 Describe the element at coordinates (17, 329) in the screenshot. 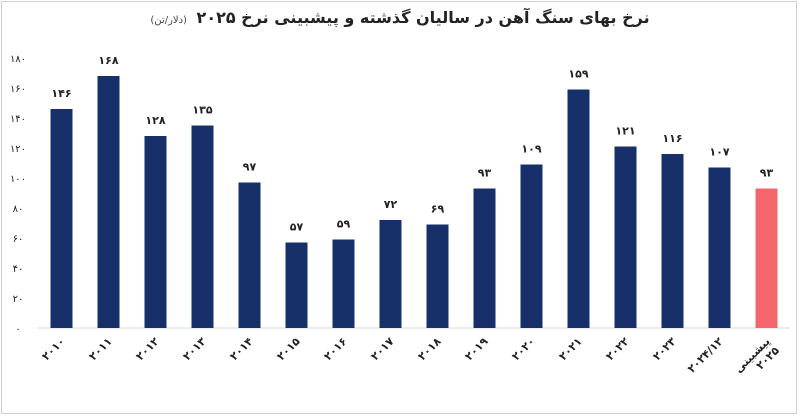

I see `y-tick-label: ۰` at that location.